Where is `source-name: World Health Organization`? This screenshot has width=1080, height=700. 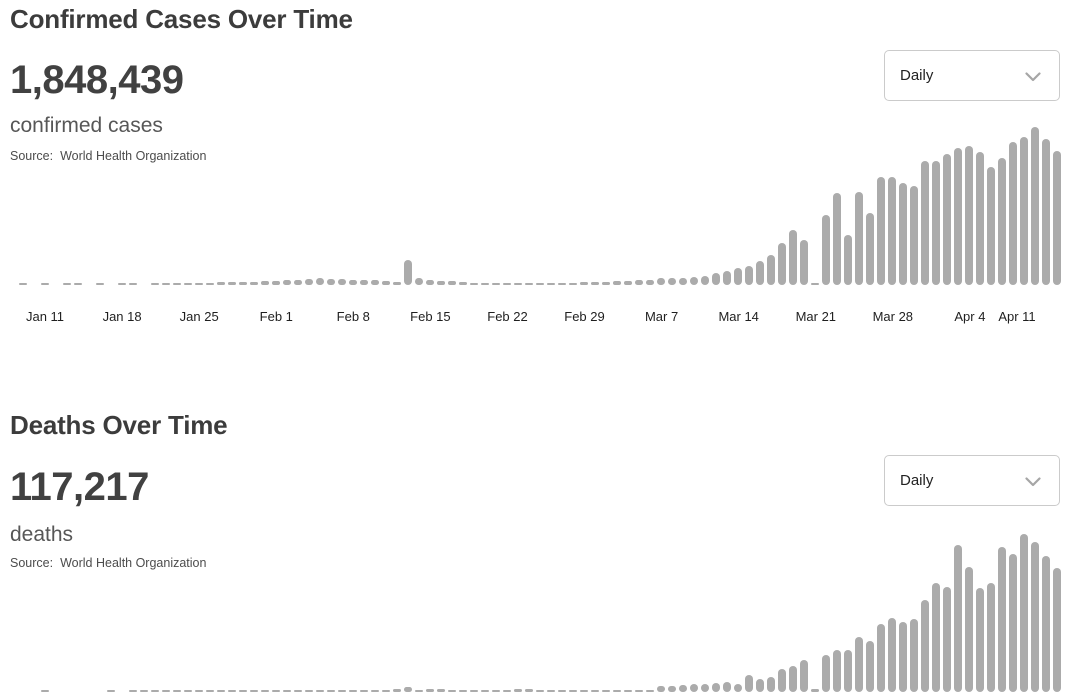
source-name: World Health Organization is located at coordinates (133, 156).